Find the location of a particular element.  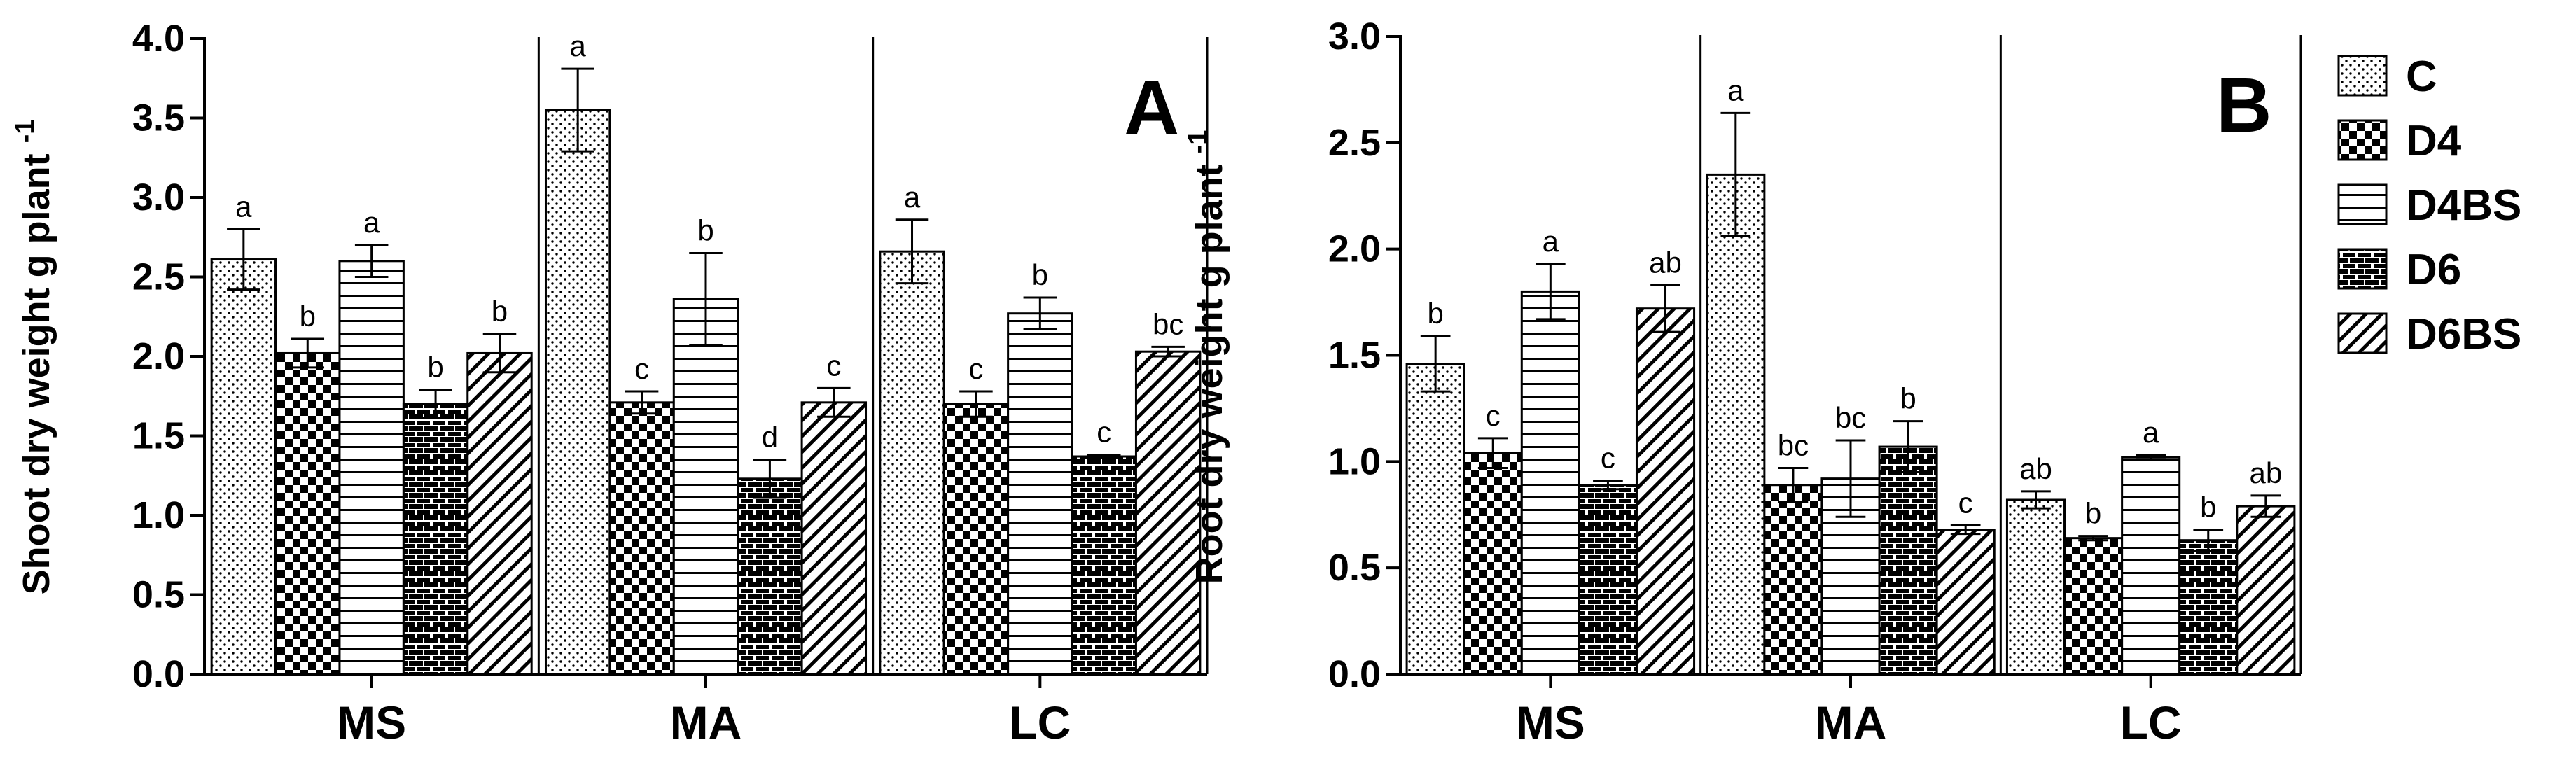

significance-letter: d is located at coordinates (770, 437).